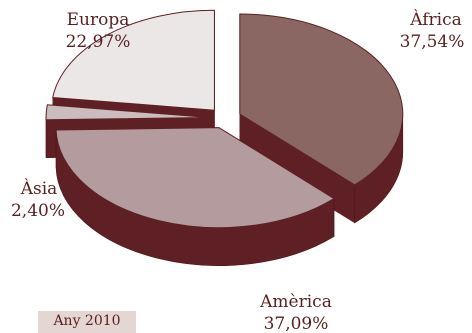 The width and height of the screenshot is (472, 333). I want to click on year-badge, so click(87, 322).